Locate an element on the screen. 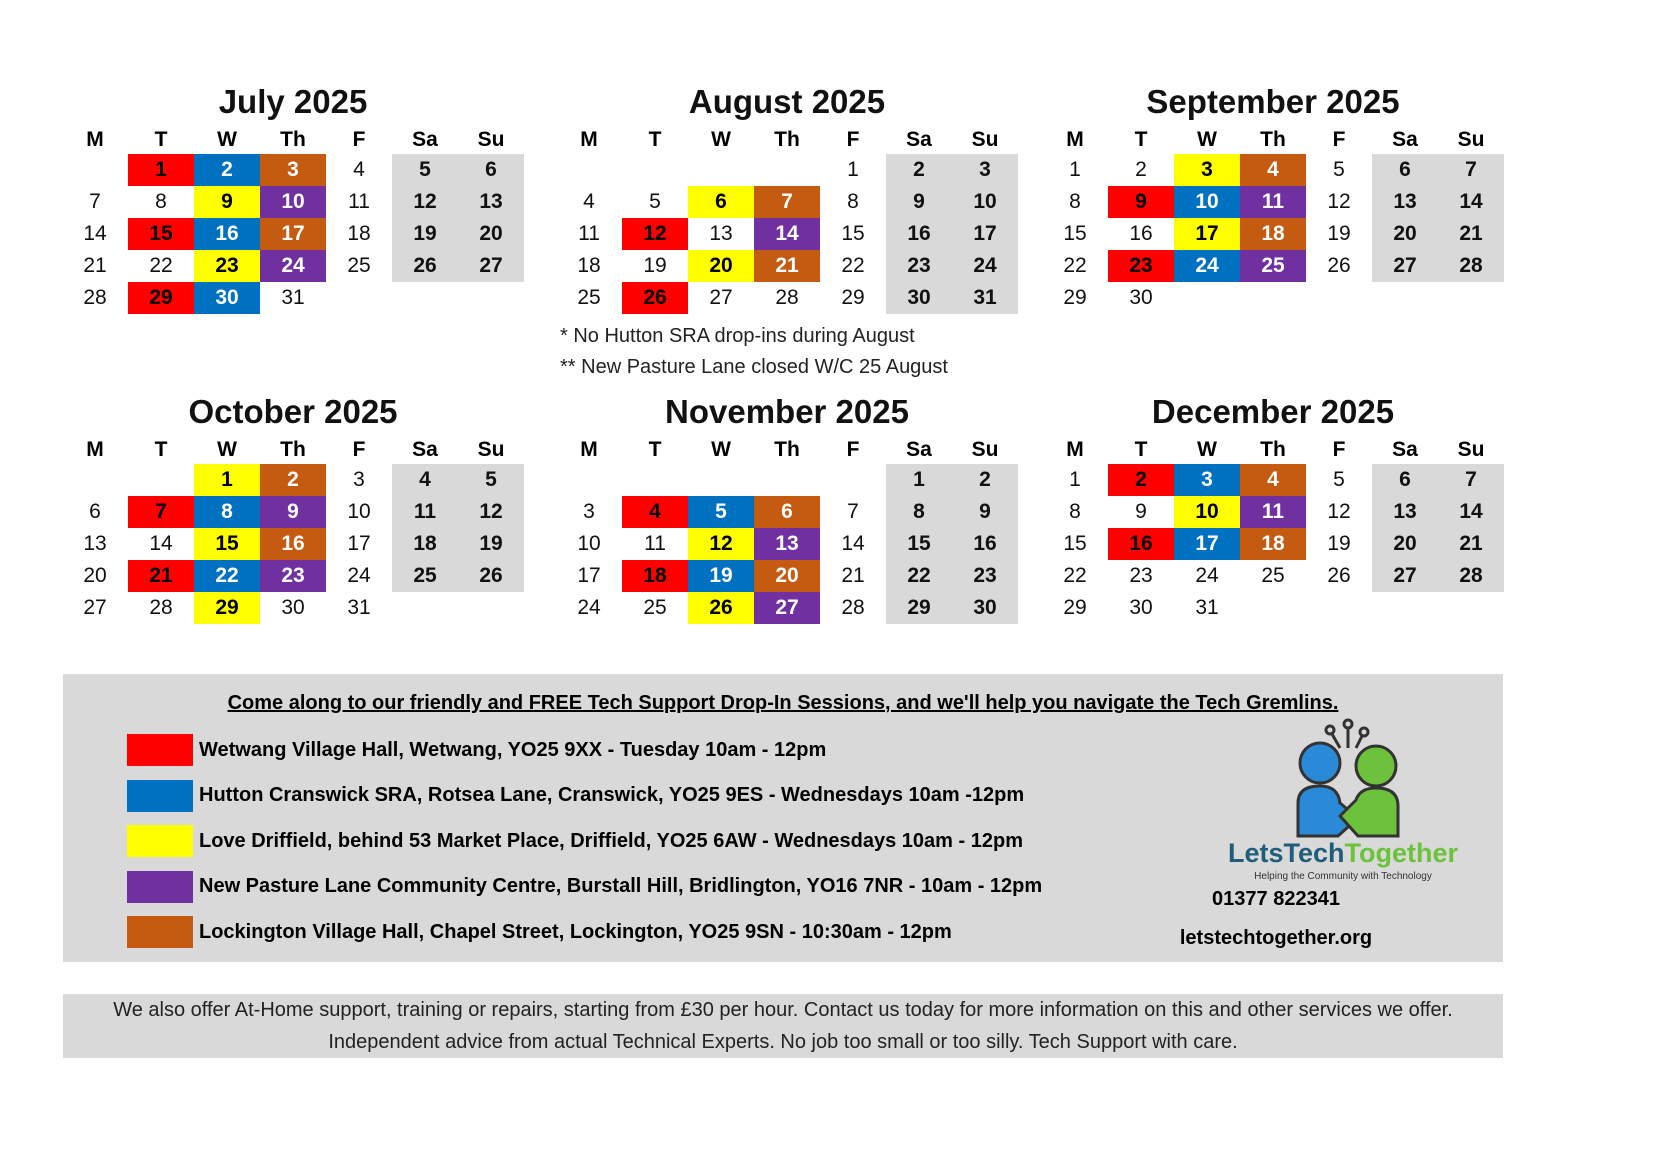 Image resolution: width=1654 pixels, height=1166 pixels. day-cell: 28 is located at coordinates (95, 297).